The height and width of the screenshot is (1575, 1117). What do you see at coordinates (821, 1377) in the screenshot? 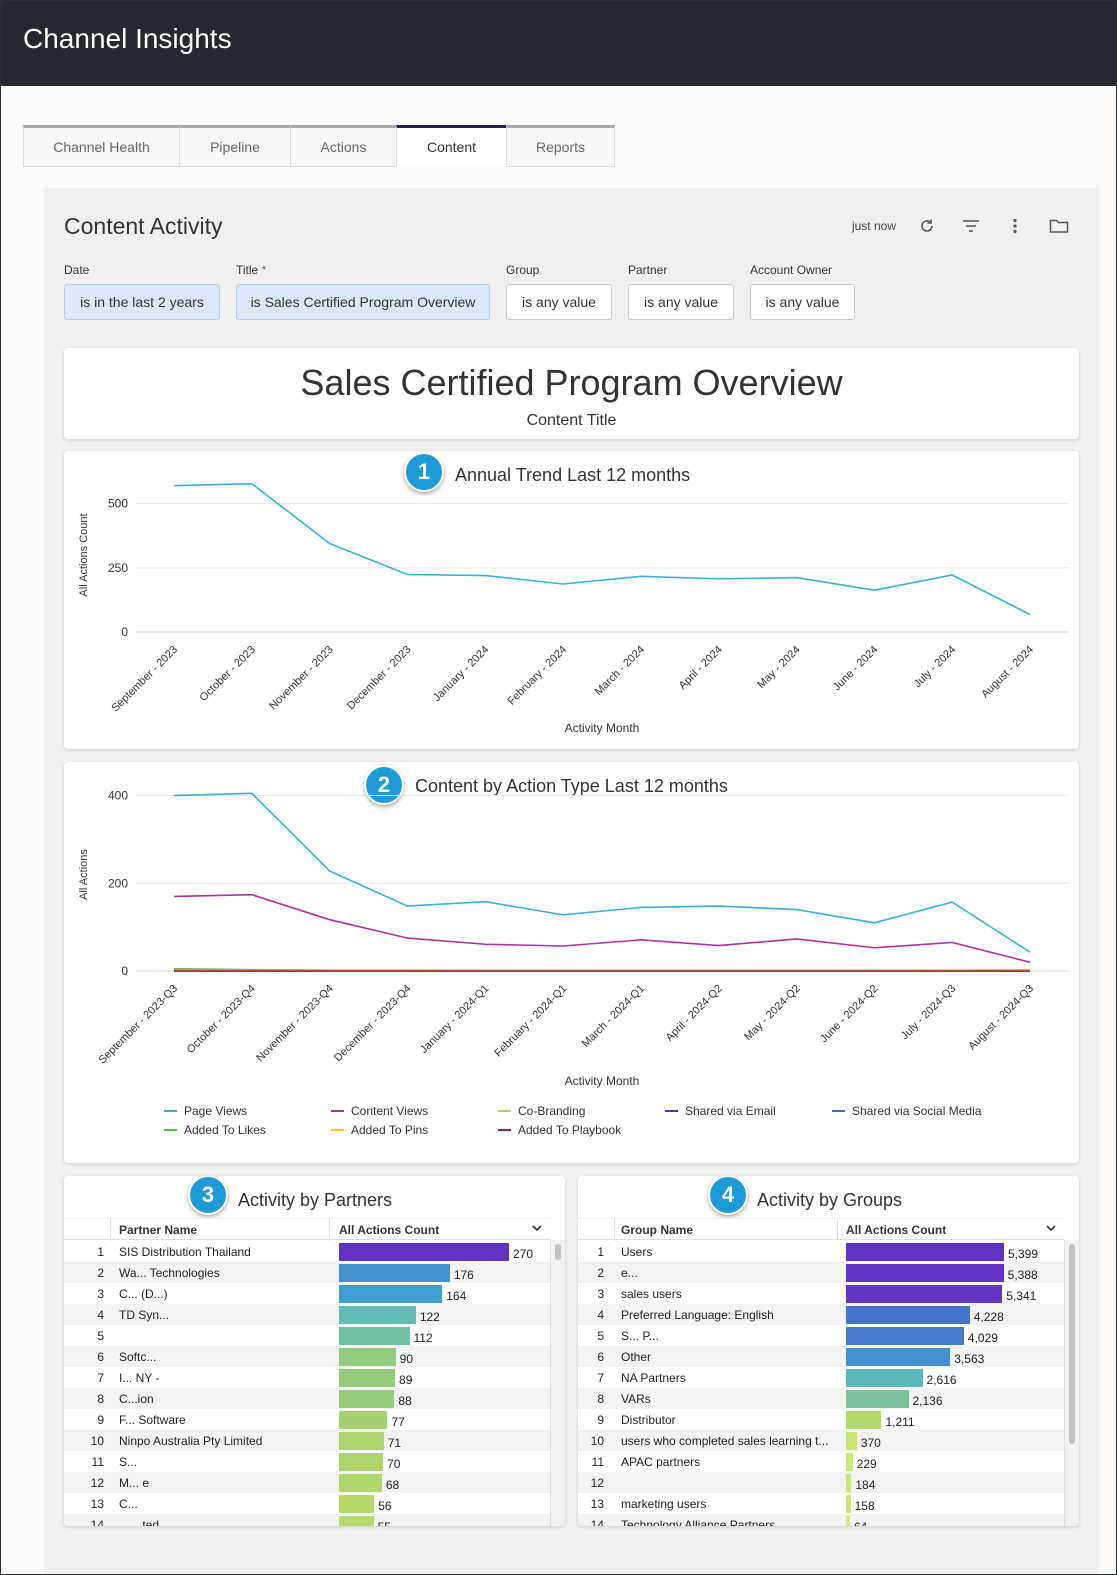
I see `table-row: 7 NA Partners 2,616` at bounding box center [821, 1377].